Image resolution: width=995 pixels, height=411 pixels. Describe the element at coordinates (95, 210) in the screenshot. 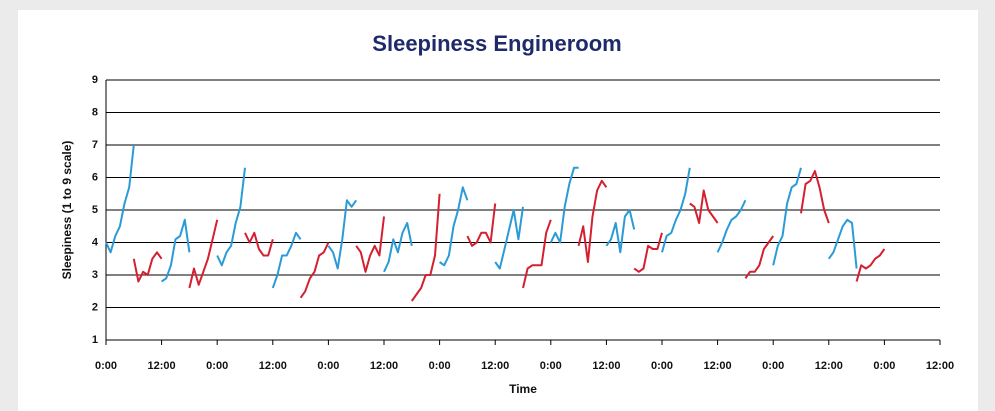

I see `y-tick-label: 5` at that location.